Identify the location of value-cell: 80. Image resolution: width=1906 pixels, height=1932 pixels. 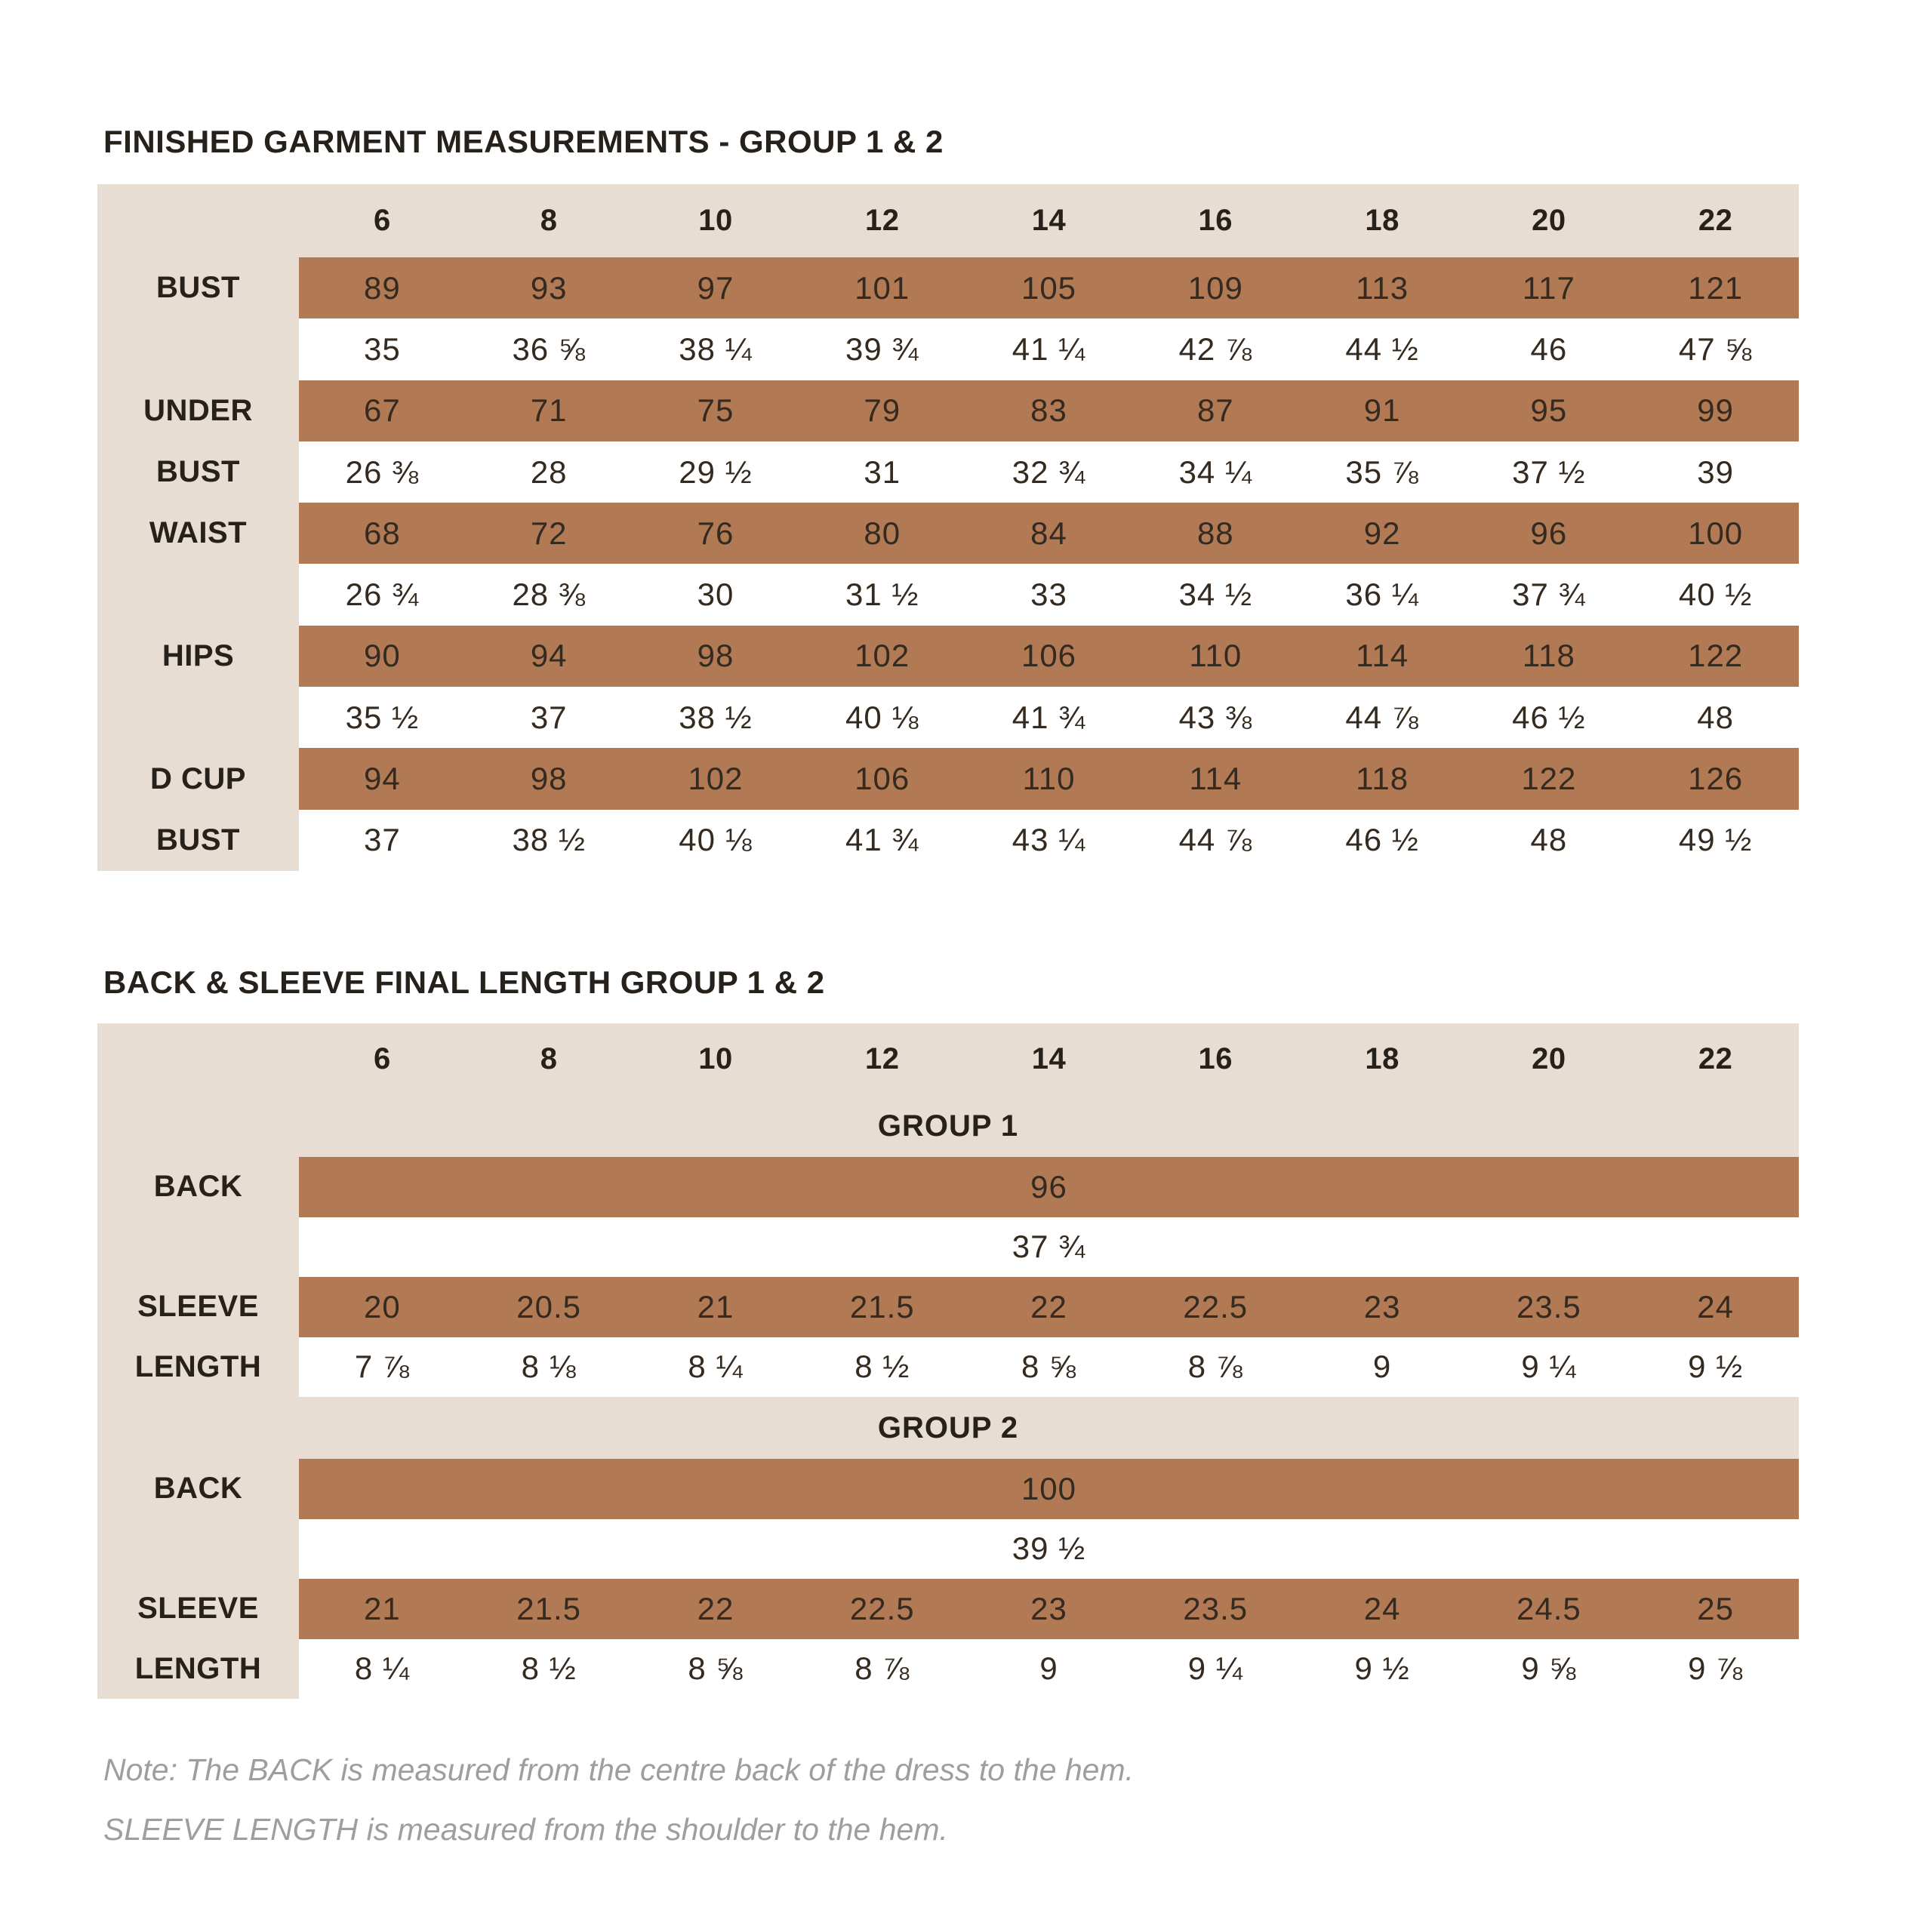
(882, 534).